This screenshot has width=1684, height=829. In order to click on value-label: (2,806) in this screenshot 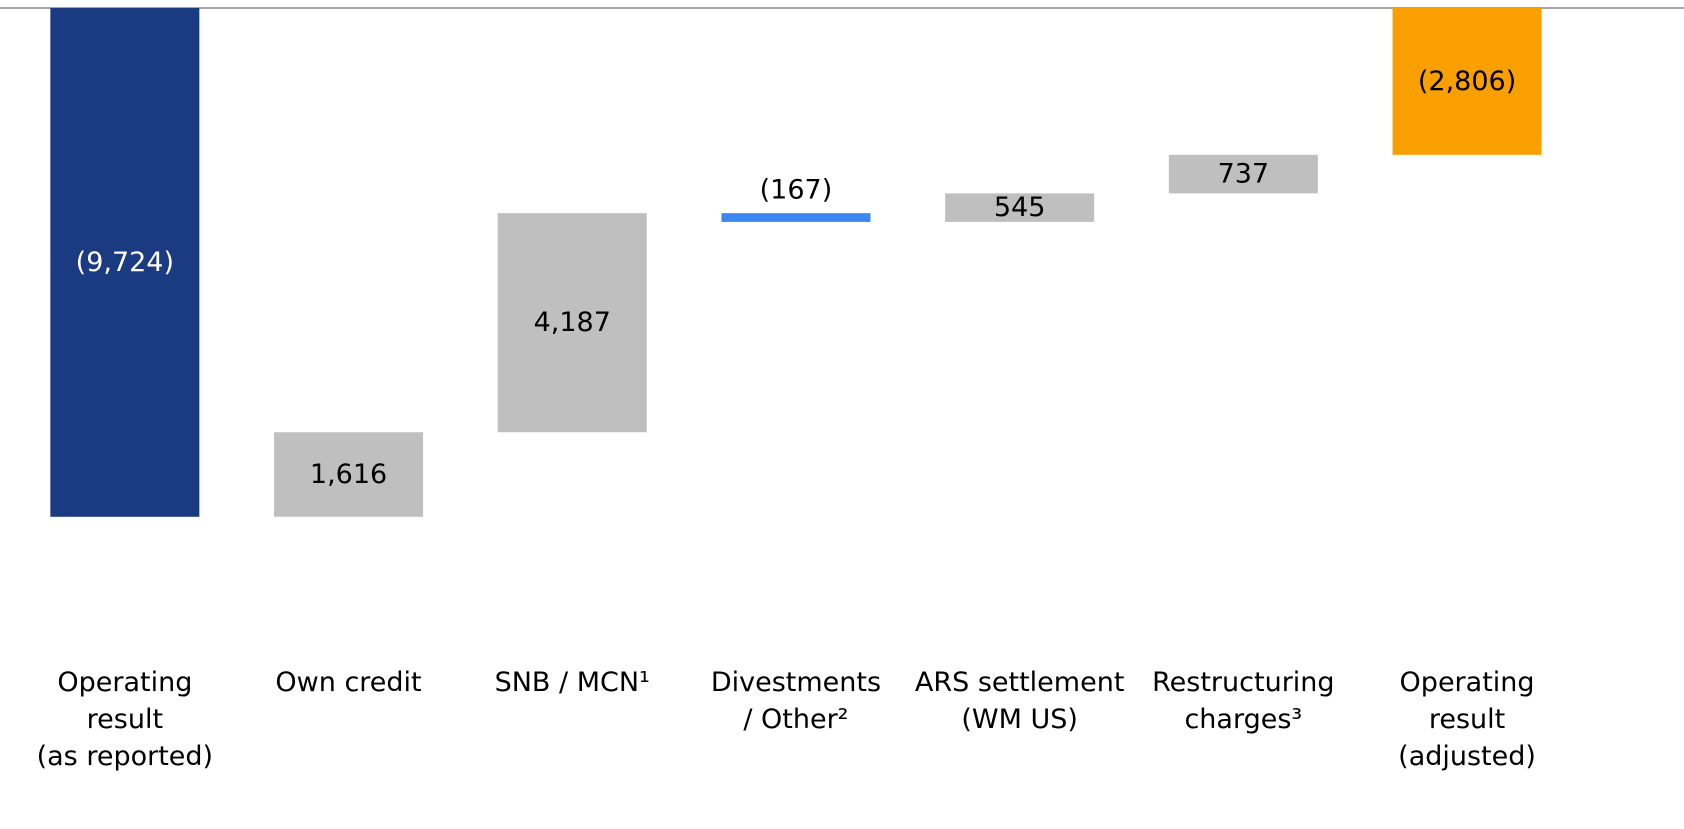, I will do `click(1467, 81)`.